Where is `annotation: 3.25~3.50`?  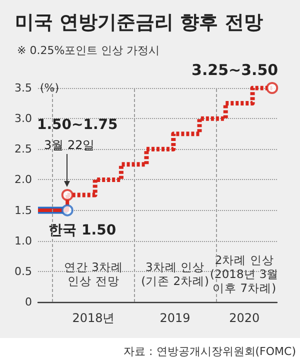
annotation: 3.25~3.50 is located at coordinates (235, 70).